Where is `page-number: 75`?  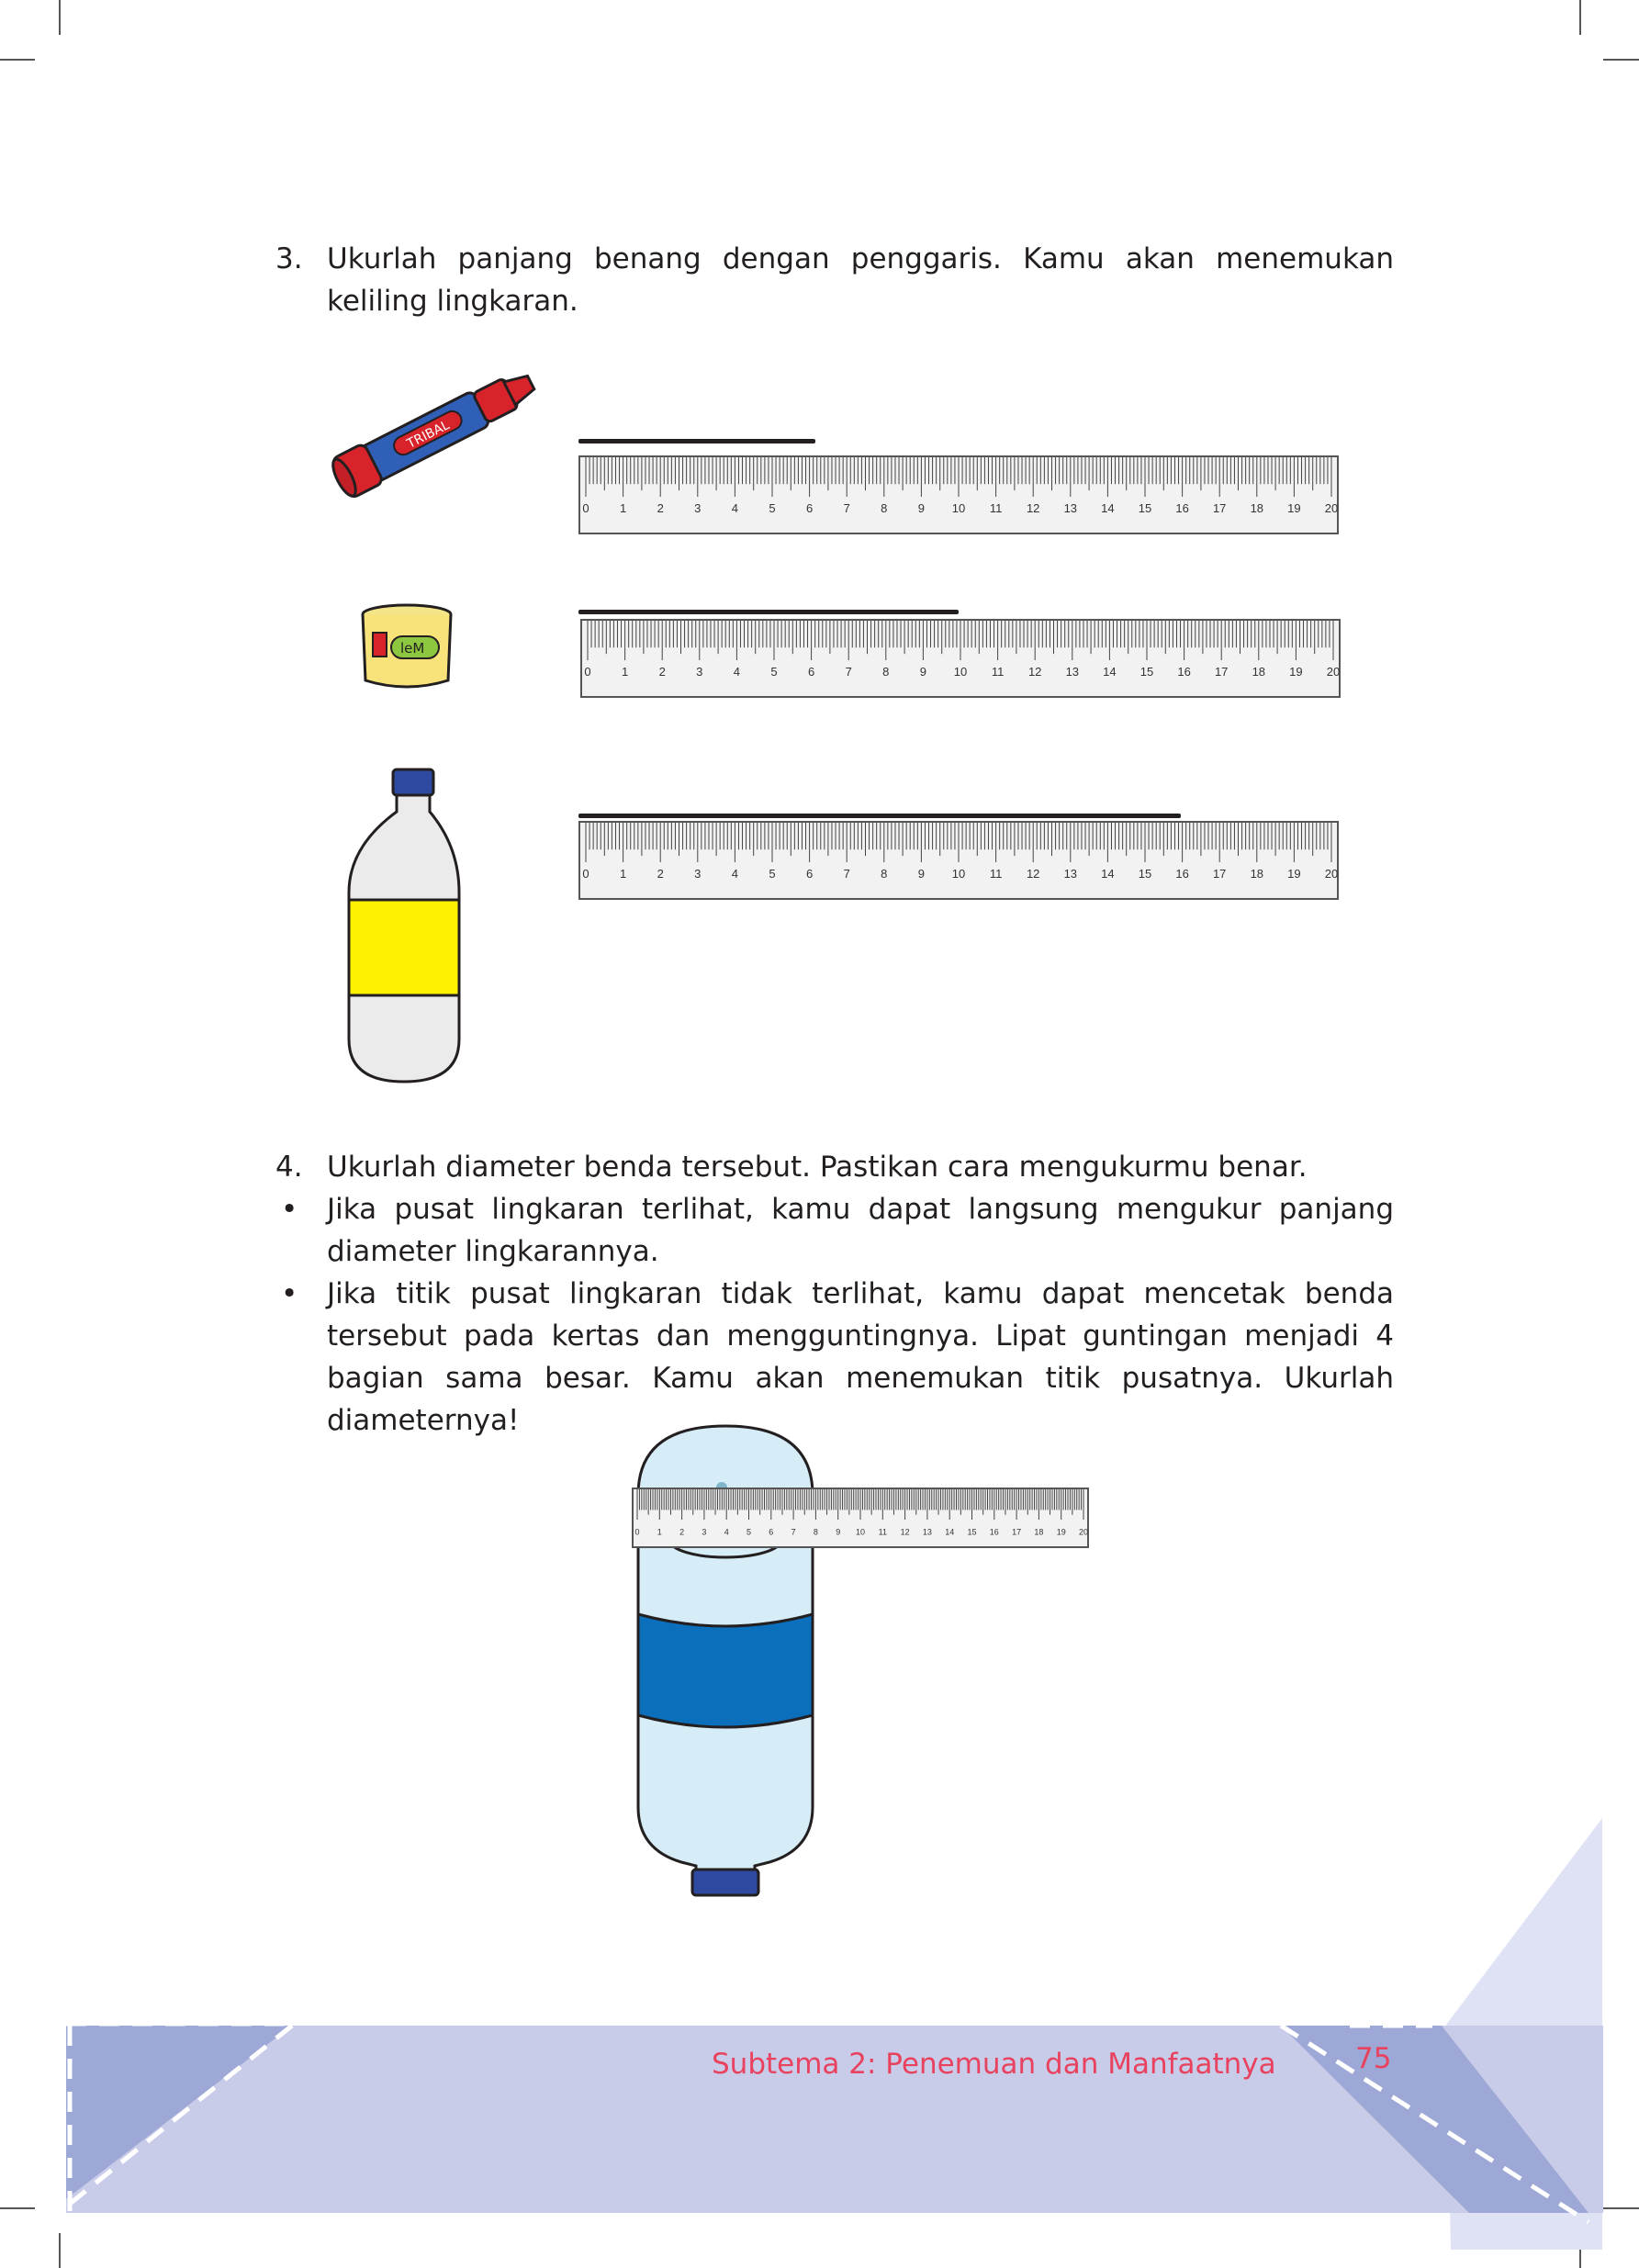
page-number: 75 is located at coordinates (1373, 2059).